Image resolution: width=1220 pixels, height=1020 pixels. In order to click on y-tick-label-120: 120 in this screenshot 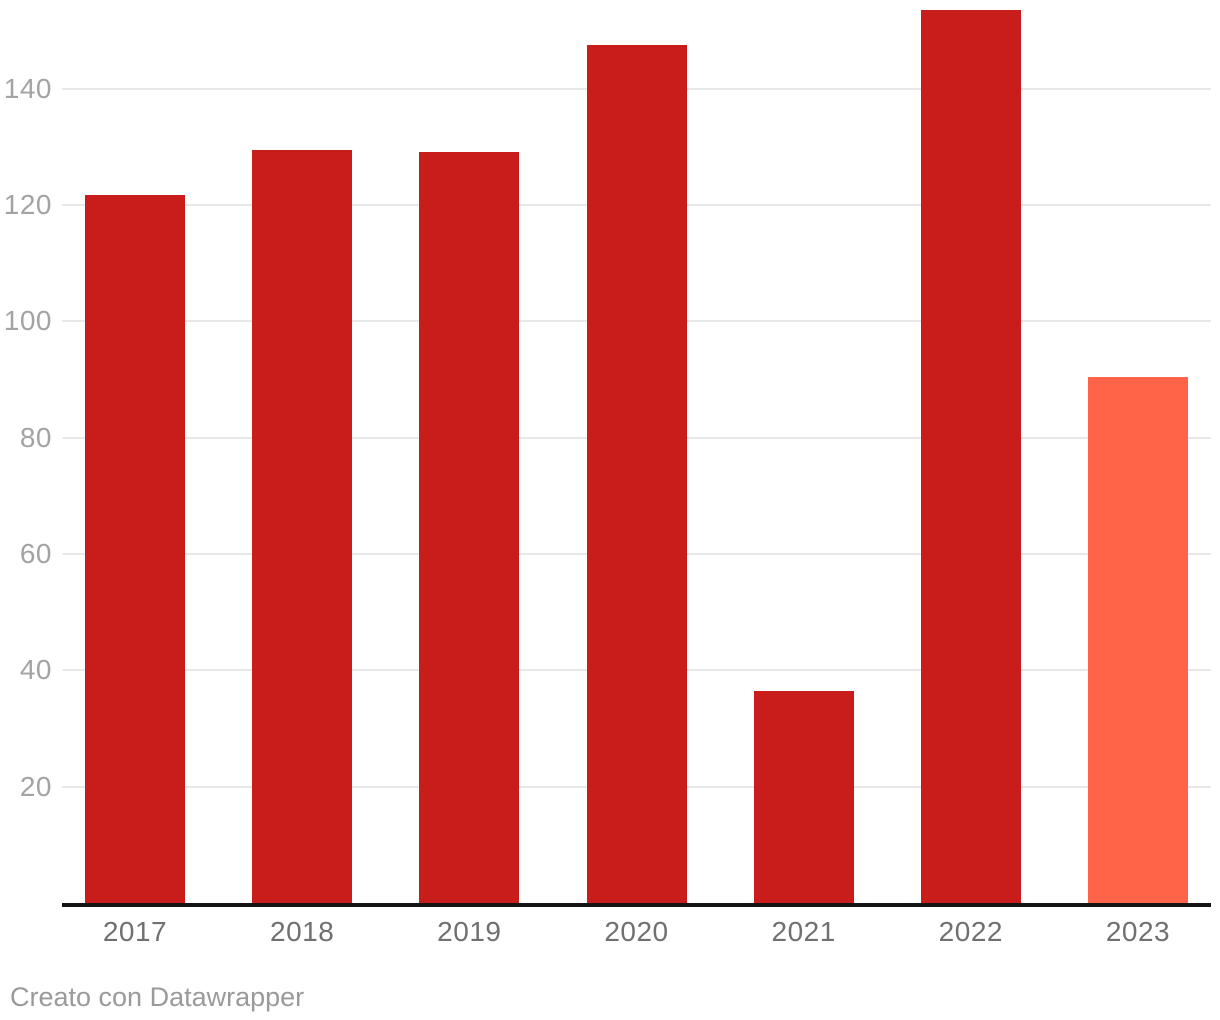, I will do `click(27, 205)`.